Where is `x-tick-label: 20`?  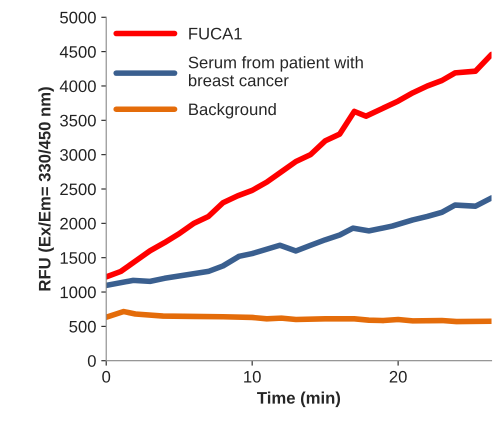
x-tick-label: 20 is located at coordinates (398, 376).